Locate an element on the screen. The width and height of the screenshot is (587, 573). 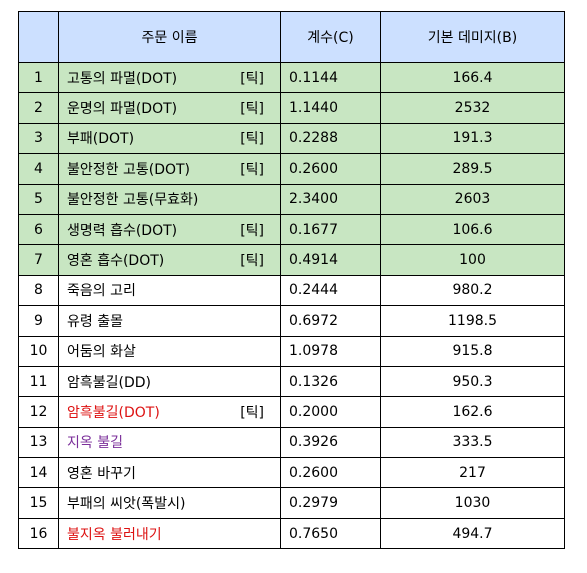
spell-name-cell: 운명의 파멸(DOT) [틱] is located at coordinates (169, 108).